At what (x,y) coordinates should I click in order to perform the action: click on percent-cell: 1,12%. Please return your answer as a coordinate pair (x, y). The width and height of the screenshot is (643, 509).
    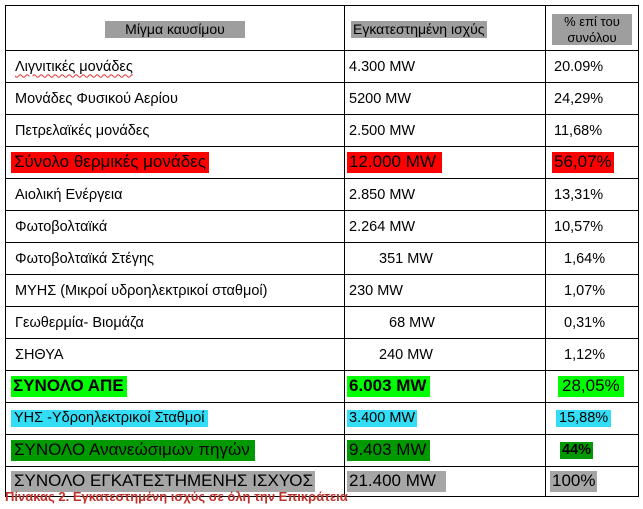
    Looking at the image, I should click on (592, 354).